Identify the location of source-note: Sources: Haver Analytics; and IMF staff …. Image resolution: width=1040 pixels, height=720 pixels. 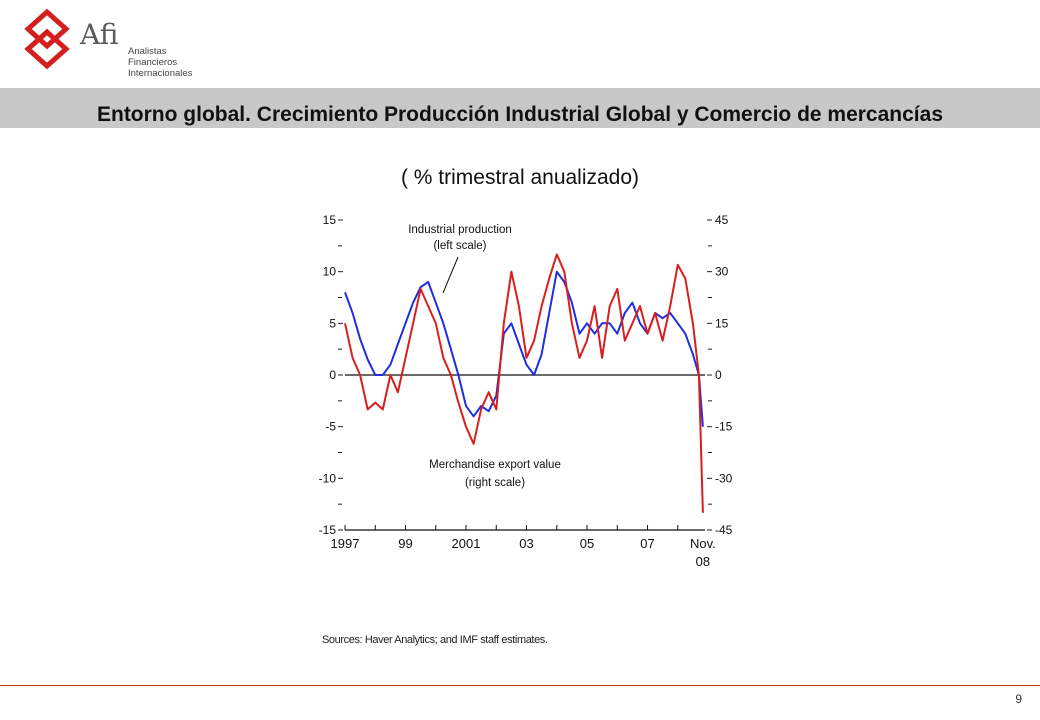
(435, 640).